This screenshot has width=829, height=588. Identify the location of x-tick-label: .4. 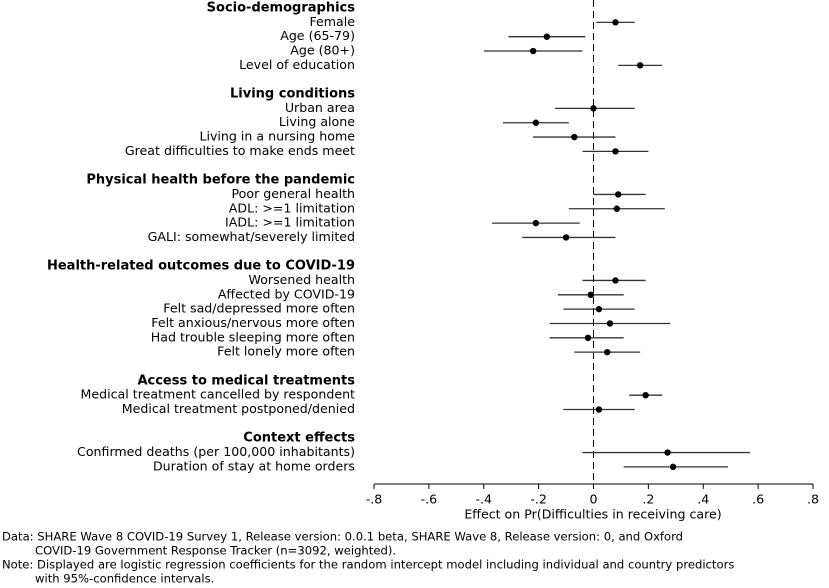
(703, 499).